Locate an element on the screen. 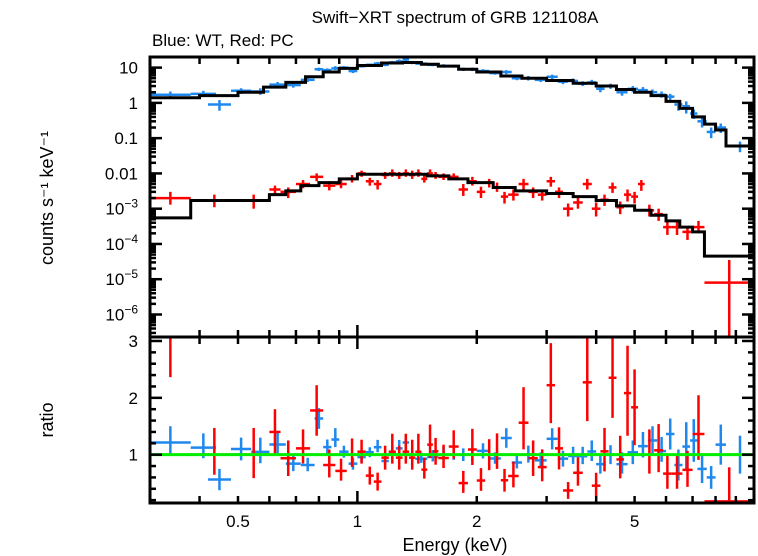  x-axis-label: Energy (keV) is located at coordinates (454, 545).